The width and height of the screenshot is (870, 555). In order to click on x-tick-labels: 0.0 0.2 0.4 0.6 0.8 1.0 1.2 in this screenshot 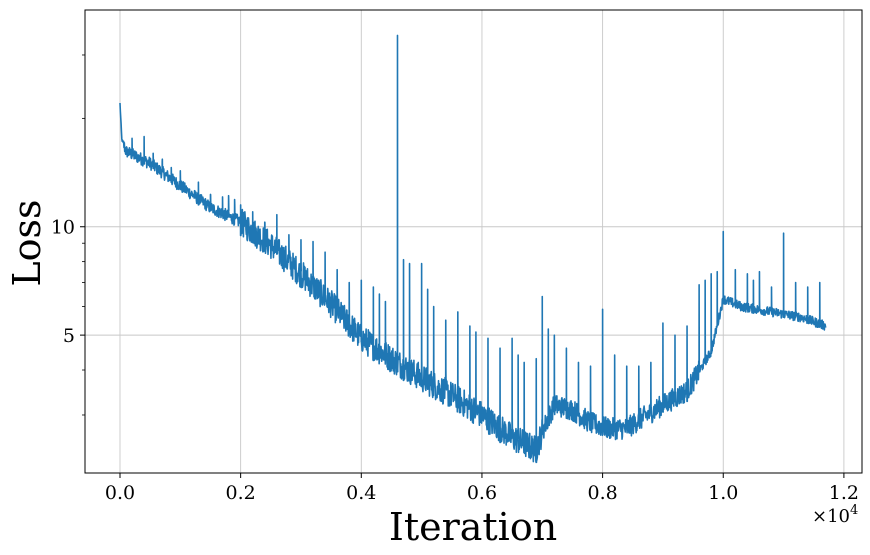, I will do `click(482, 493)`.